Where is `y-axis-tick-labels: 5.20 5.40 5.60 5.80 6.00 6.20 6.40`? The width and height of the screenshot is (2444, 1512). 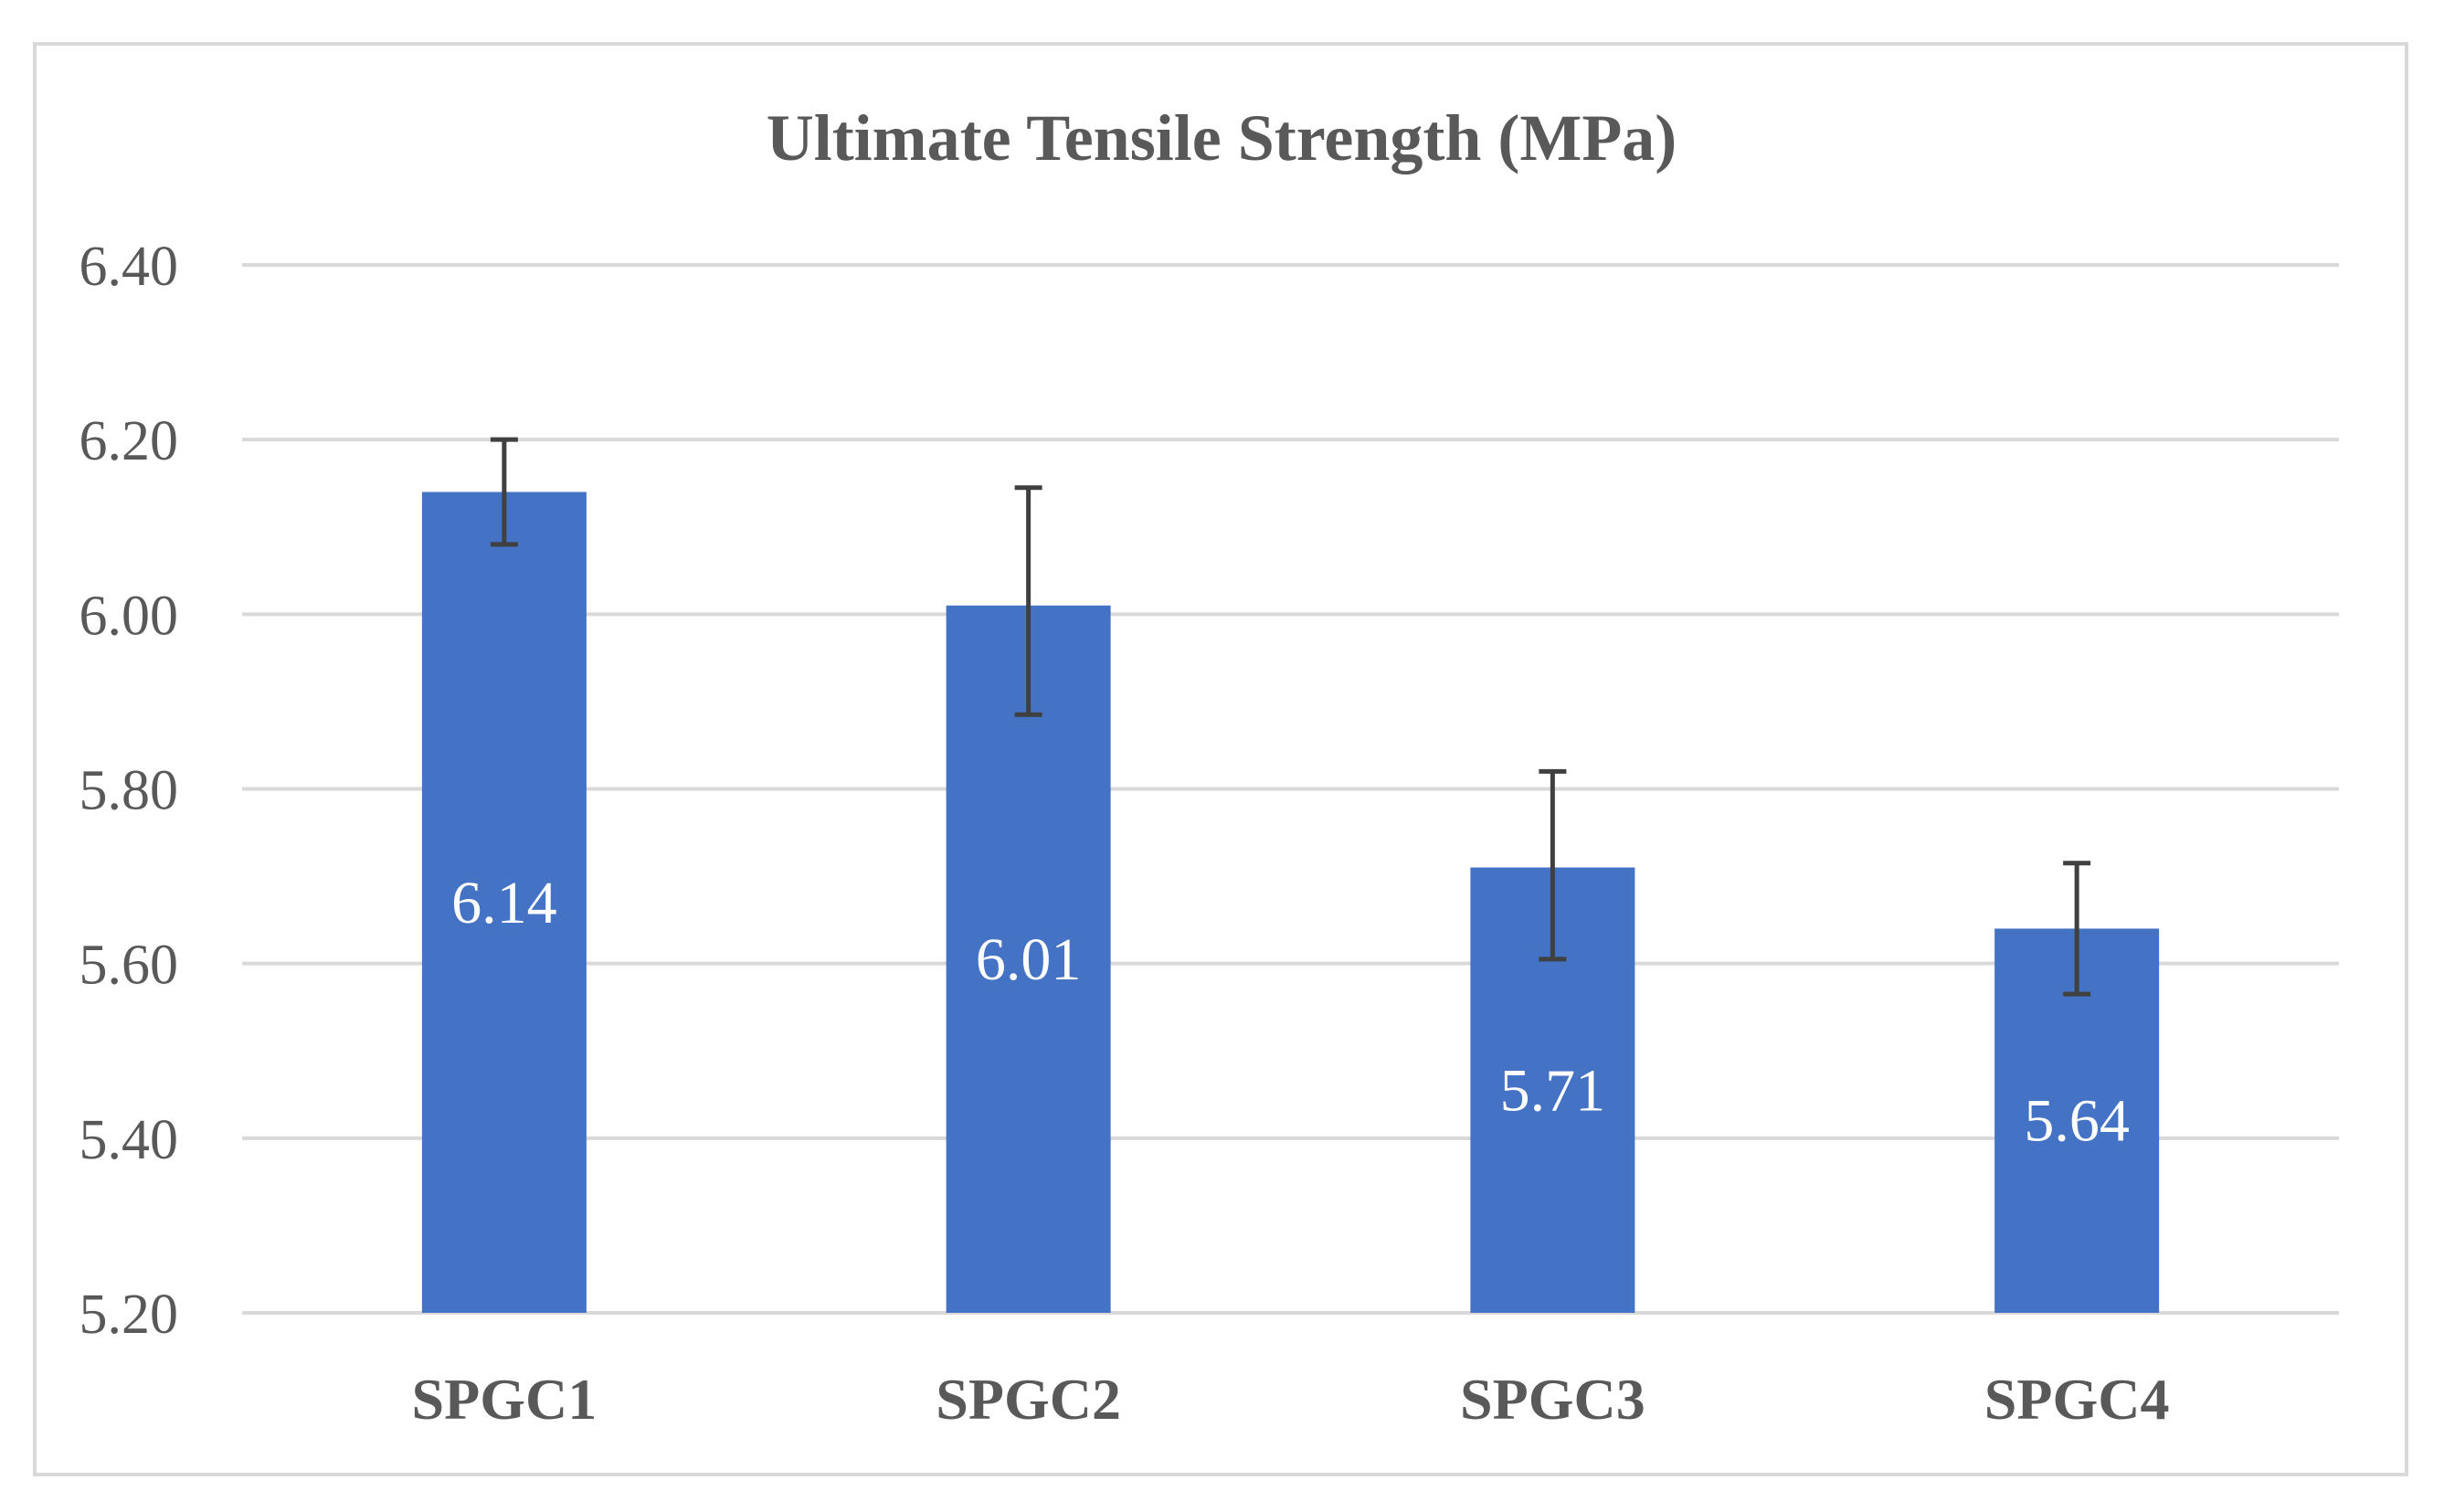 y-axis-tick-labels: 5.20 5.40 5.60 5.80 6.00 6.20 6.40 is located at coordinates (129, 791).